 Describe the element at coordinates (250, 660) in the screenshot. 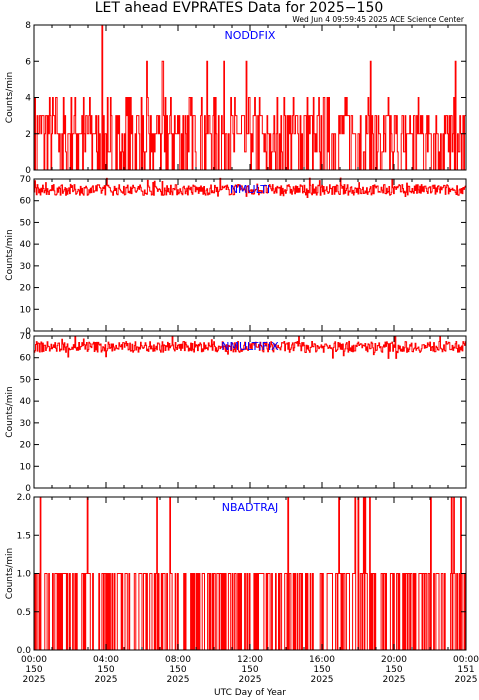

I see `x-tick-label: 12:00` at that location.